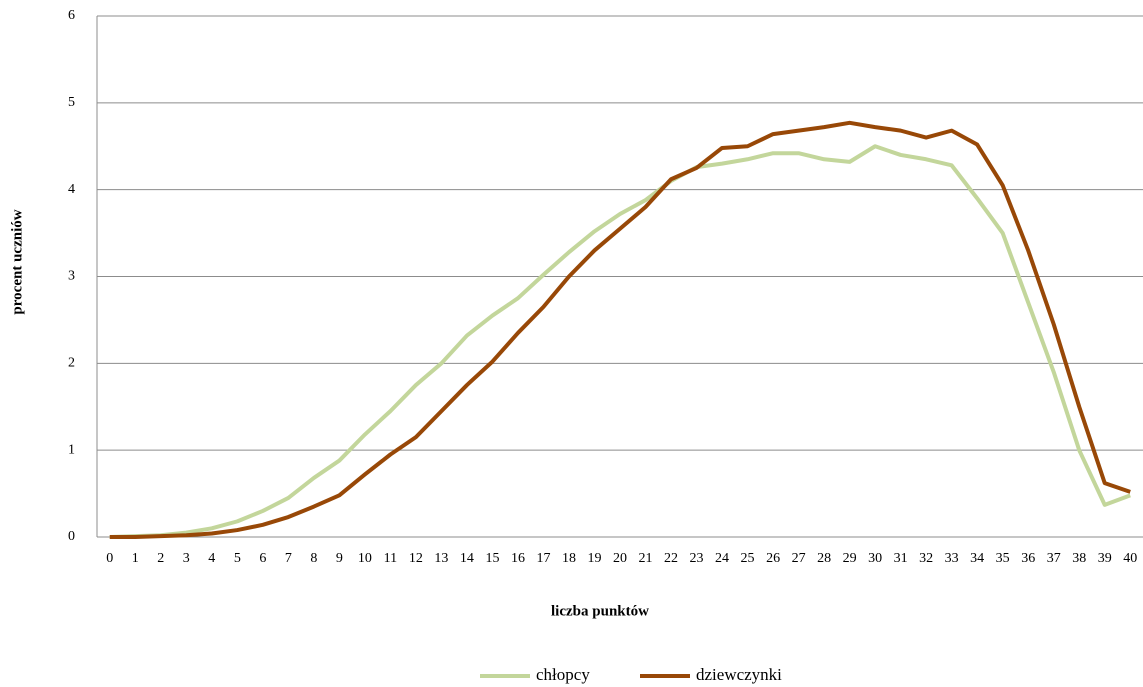  Describe the element at coordinates (313, 558) in the screenshot. I see `x-tick-label: 8` at that location.